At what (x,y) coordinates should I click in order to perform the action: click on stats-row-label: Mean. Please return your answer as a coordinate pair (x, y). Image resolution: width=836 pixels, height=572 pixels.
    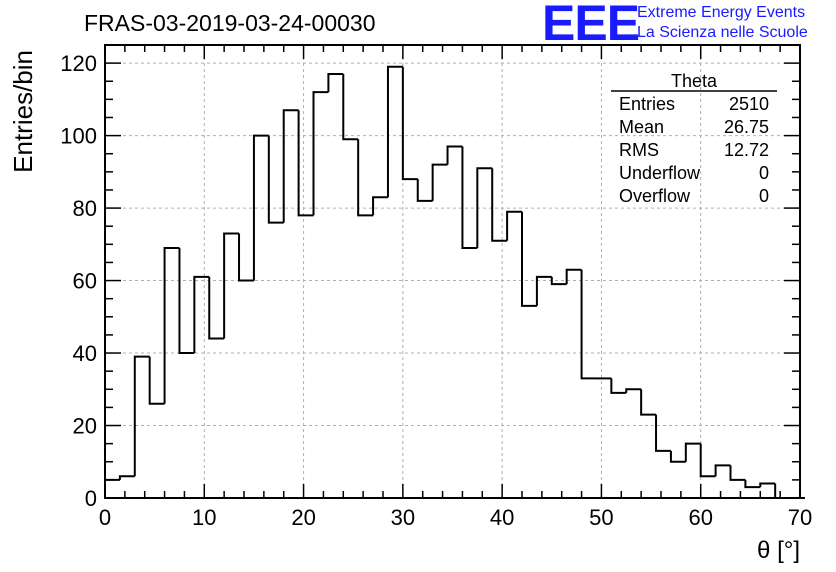
    Looking at the image, I should click on (641, 127).